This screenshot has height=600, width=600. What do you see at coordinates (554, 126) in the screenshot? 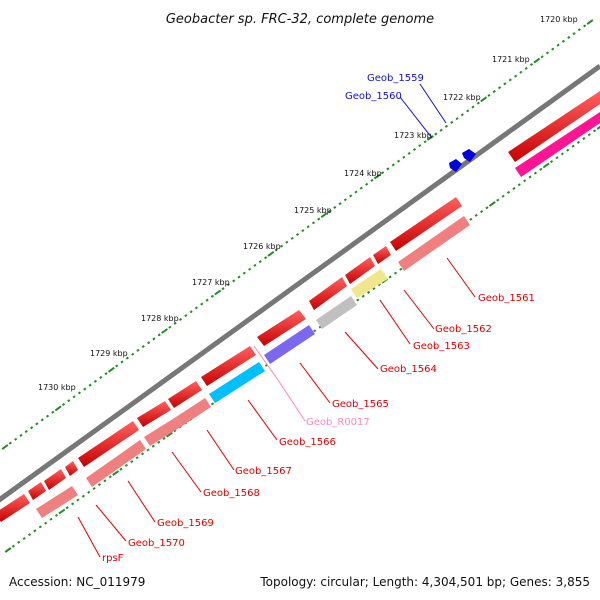
I see `gene-upper-right-cds` at bounding box center [554, 126].